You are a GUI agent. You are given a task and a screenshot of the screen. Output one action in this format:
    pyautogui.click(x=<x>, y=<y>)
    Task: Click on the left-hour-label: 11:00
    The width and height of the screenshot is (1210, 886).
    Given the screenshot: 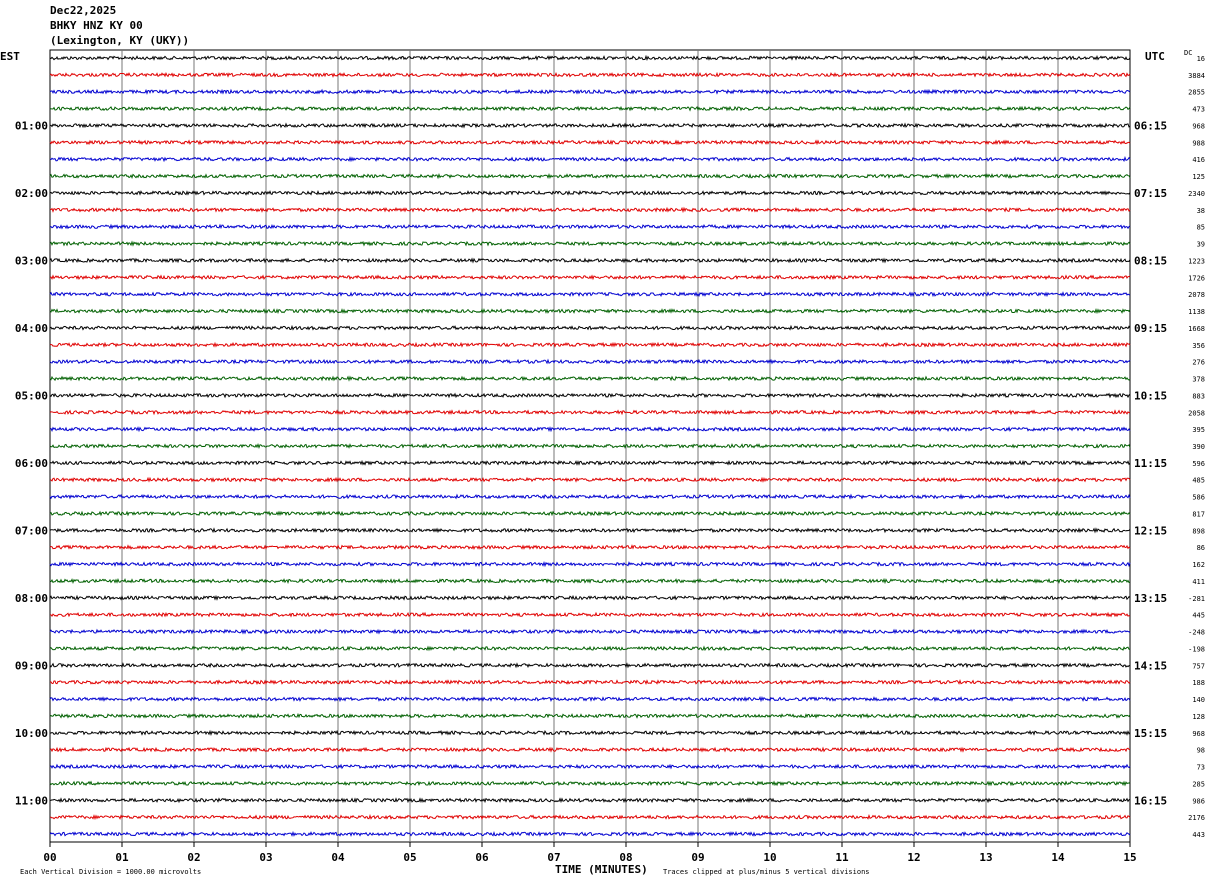 What is the action you would take?
    pyautogui.click(x=31, y=800)
    